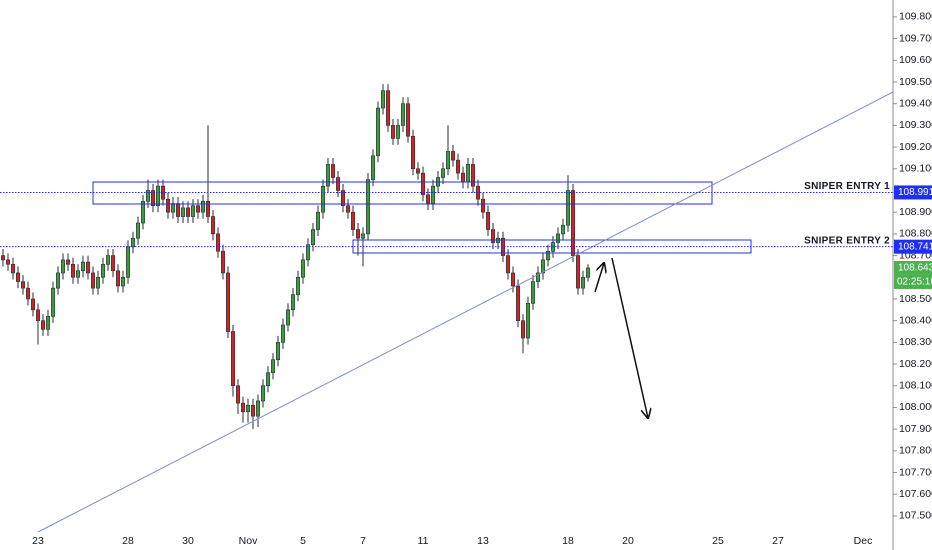 The width and height of the screenshot is (932, 550). What do you see at coordinates (248, 541) in the screenshot?
I see `x-tick-label: Nov` at bounding box center [248, 541].